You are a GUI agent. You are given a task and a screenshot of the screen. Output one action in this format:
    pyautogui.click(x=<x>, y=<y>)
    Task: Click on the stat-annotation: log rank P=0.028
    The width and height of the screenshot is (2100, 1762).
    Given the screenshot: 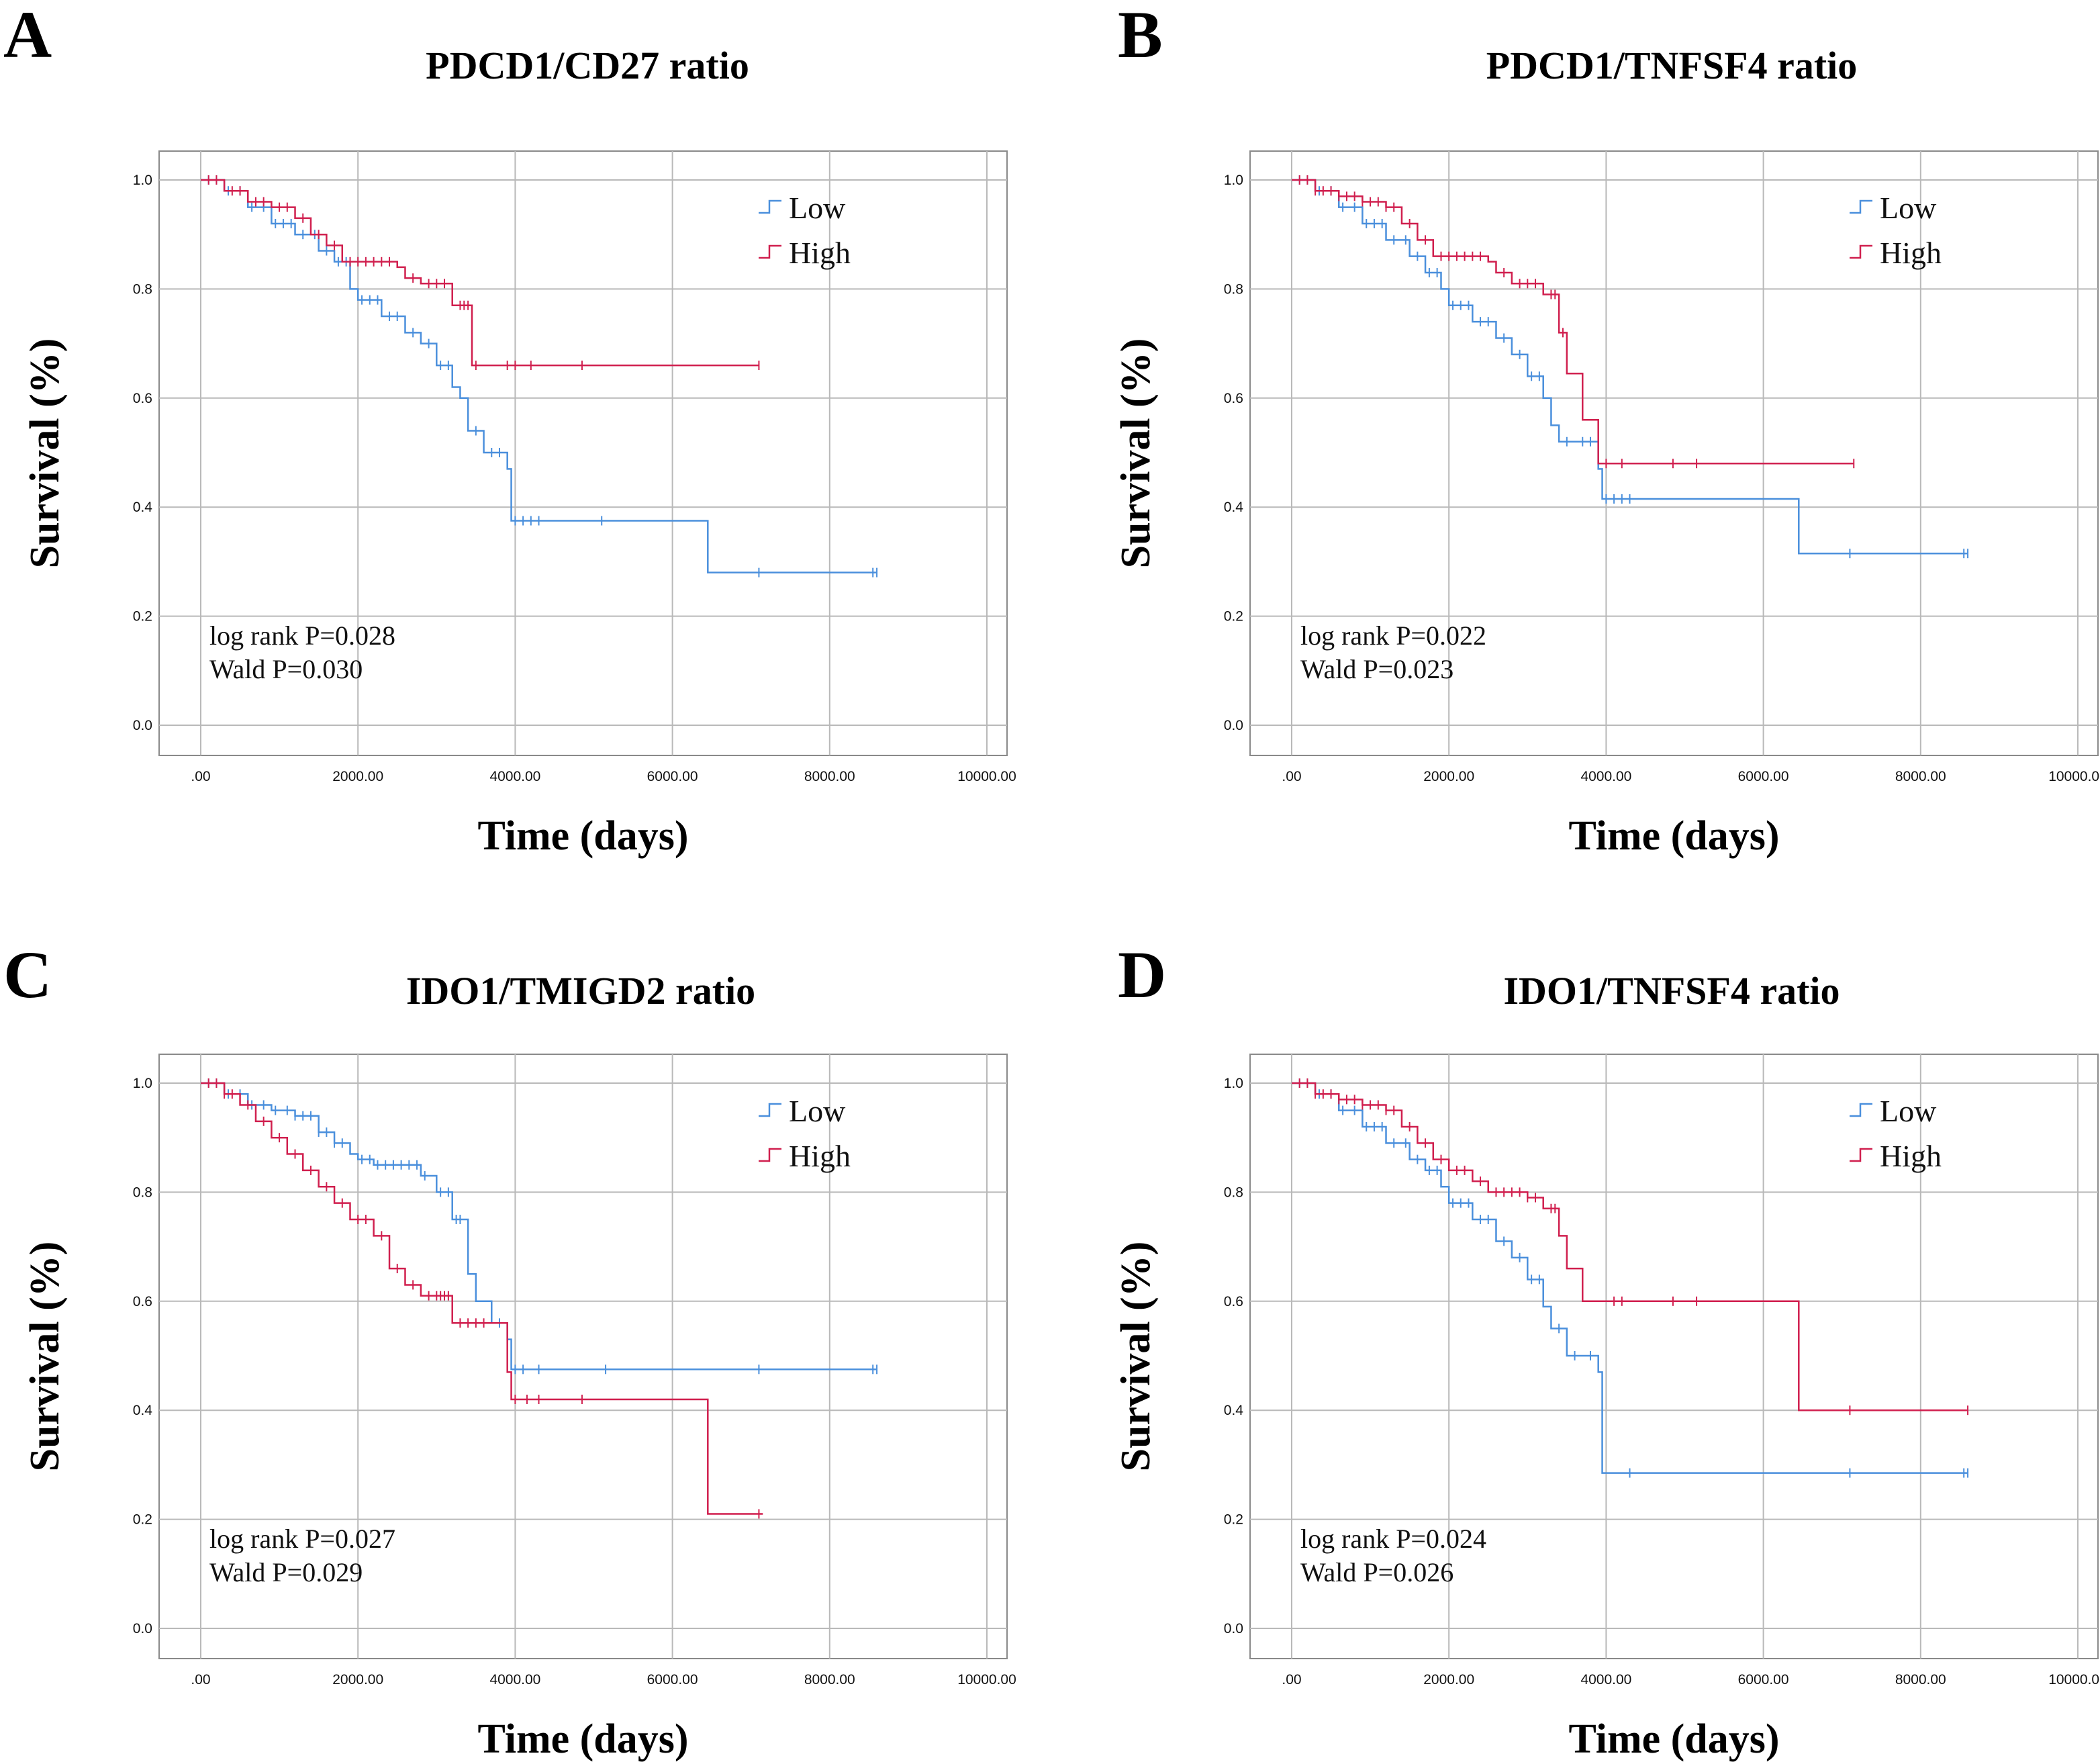 What is the action you would take?
    pyautogui.click(x=302, y=635)
    